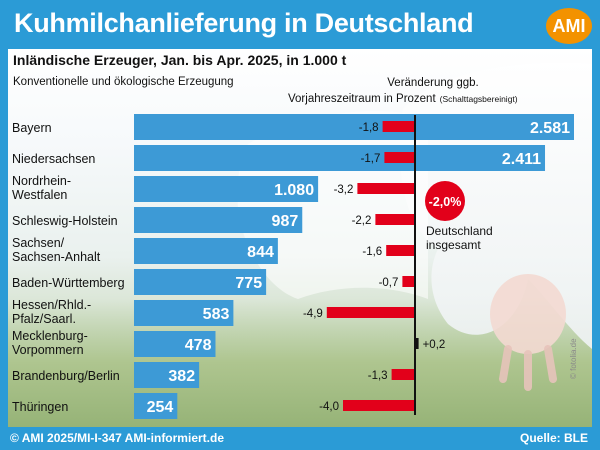 This screenshot has height=450, width=600. Describe the element at coordinates (285, 221) in the screenshot. I see `production-value-label: 987` at that location.